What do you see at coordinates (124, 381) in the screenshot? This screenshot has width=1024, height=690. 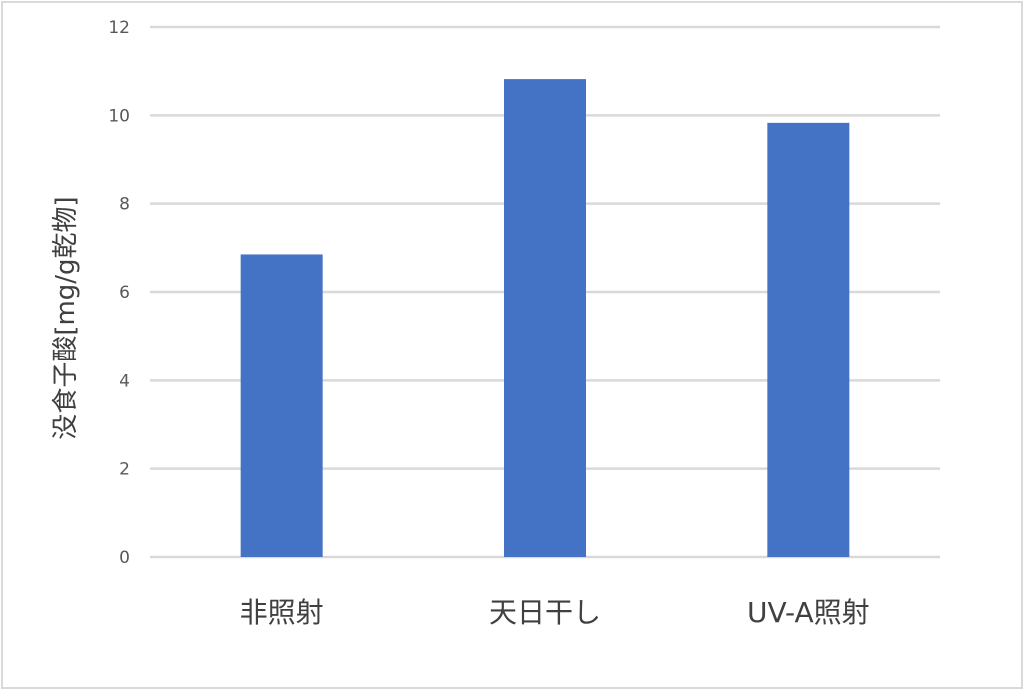 I see `y-tick-label: 4` at bounding box center [124, 381].